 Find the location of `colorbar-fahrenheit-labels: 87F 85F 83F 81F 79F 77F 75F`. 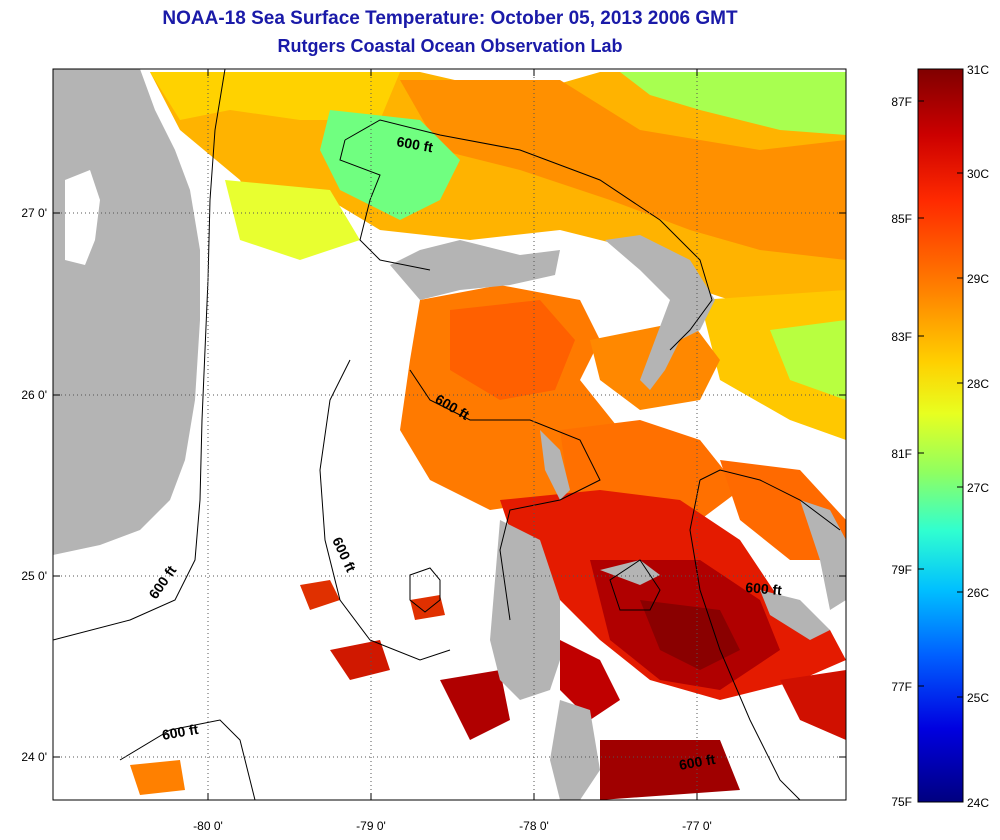

colorbar-fahrenheit-labels: 87F 85F 83F 81F 79F 77F 75F is located at coordinates (901, 452).